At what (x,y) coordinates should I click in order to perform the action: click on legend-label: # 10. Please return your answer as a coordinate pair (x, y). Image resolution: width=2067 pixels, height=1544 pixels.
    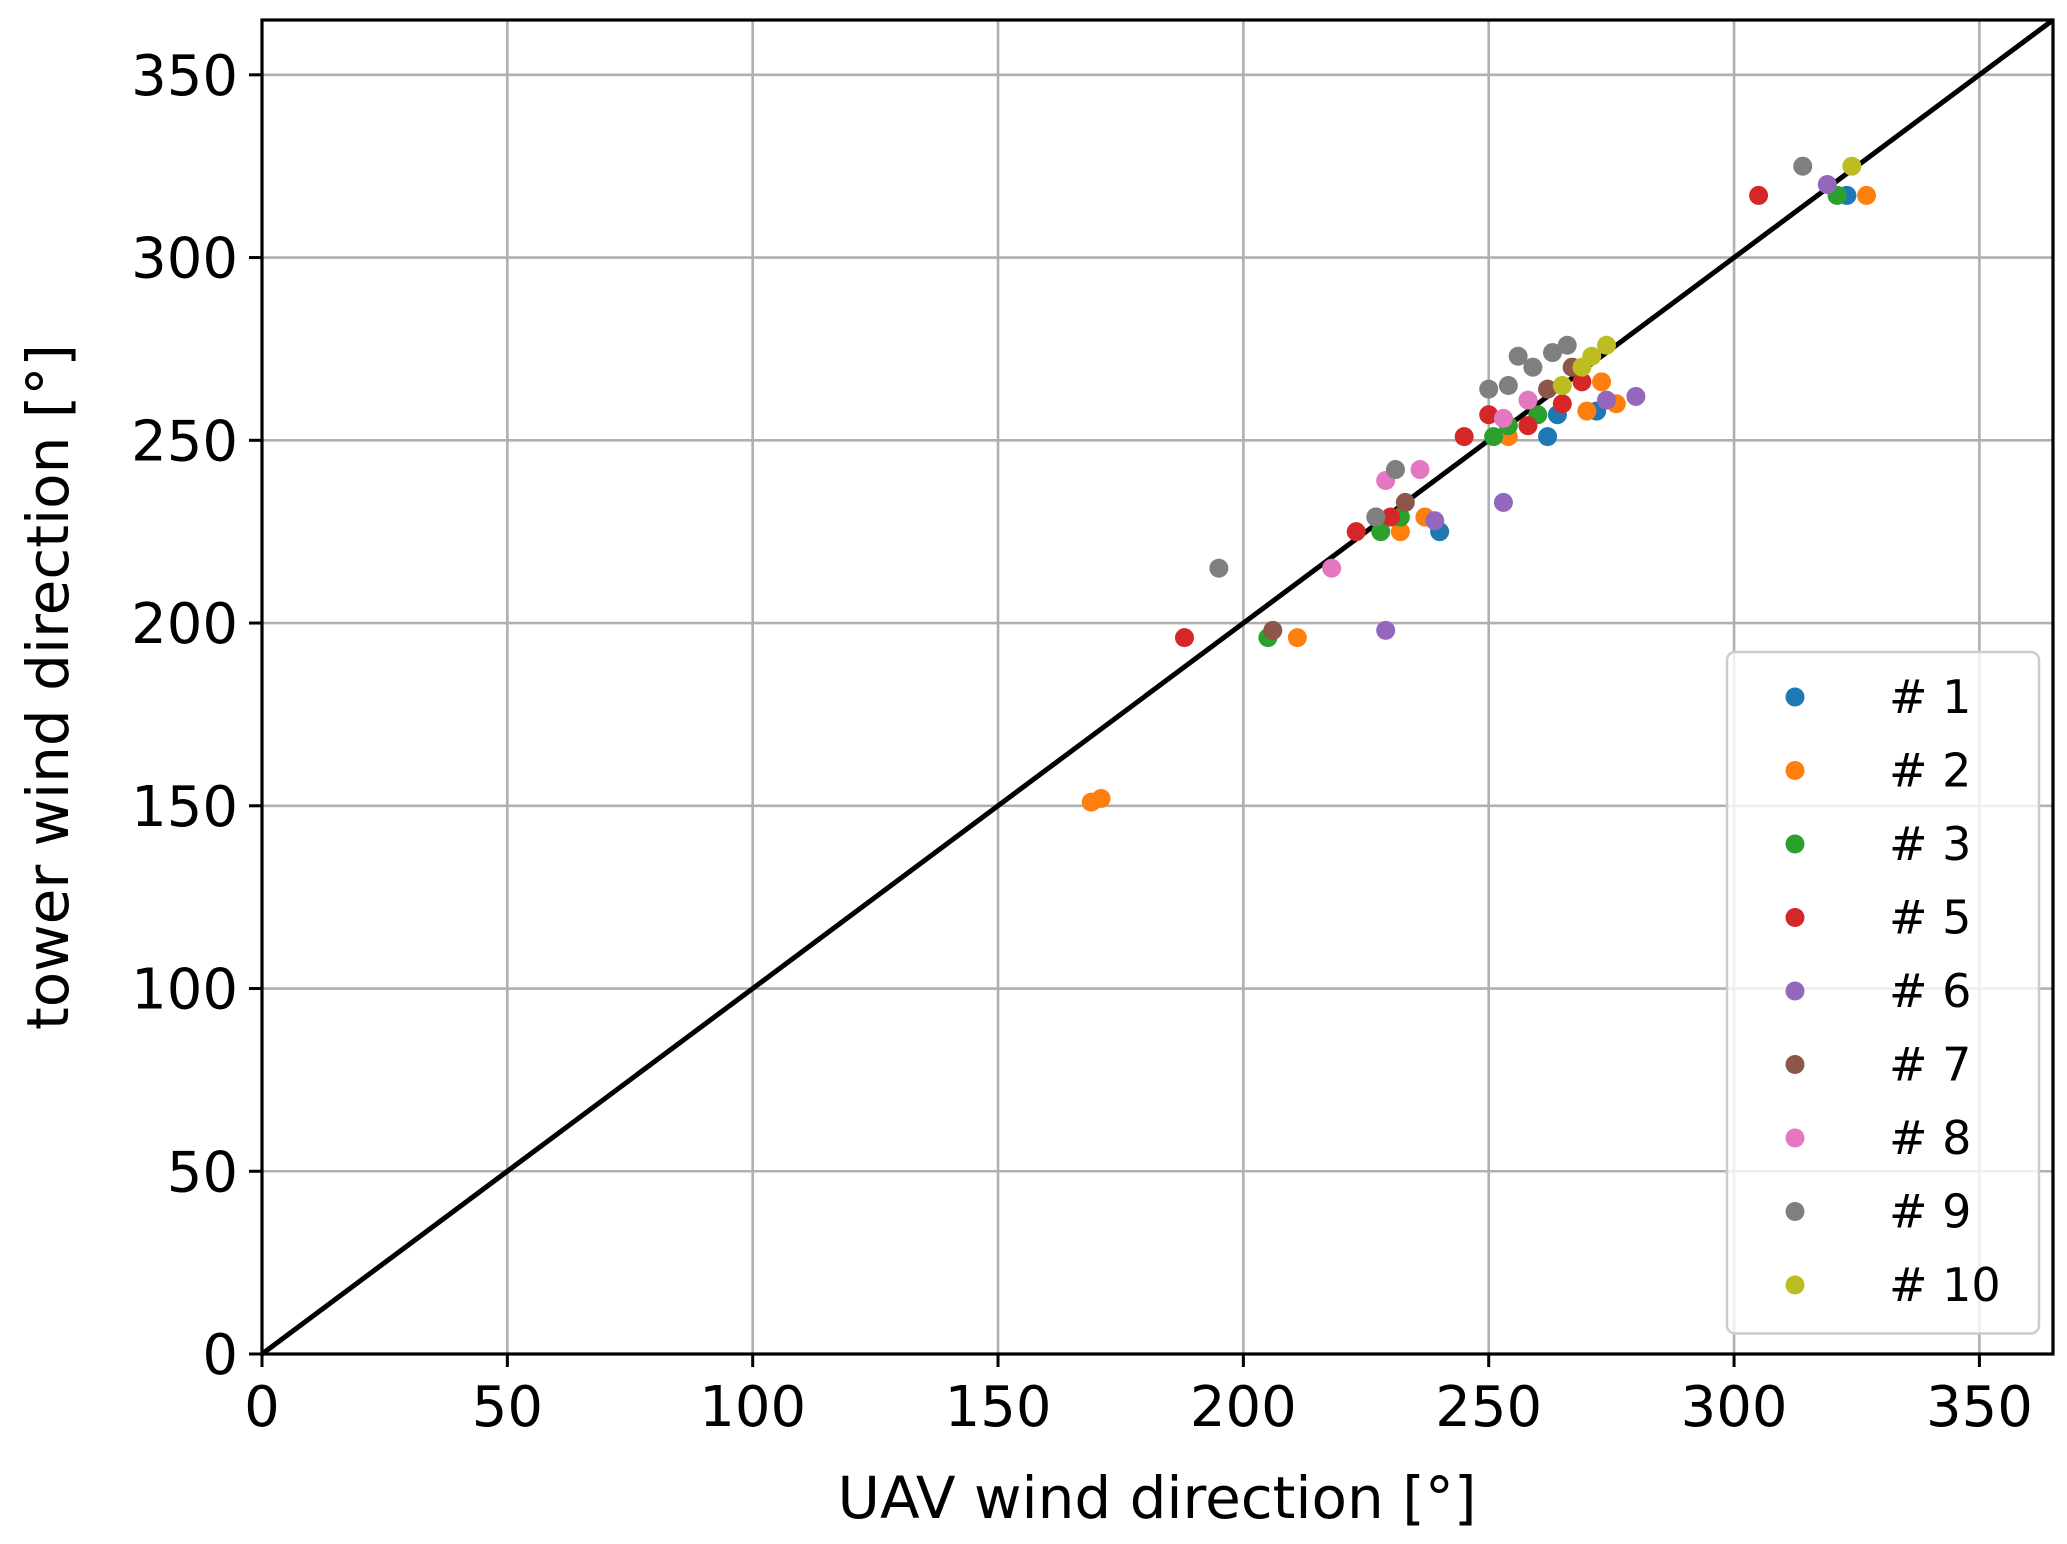
    Looking at the image, I should click on (1945, 1285).